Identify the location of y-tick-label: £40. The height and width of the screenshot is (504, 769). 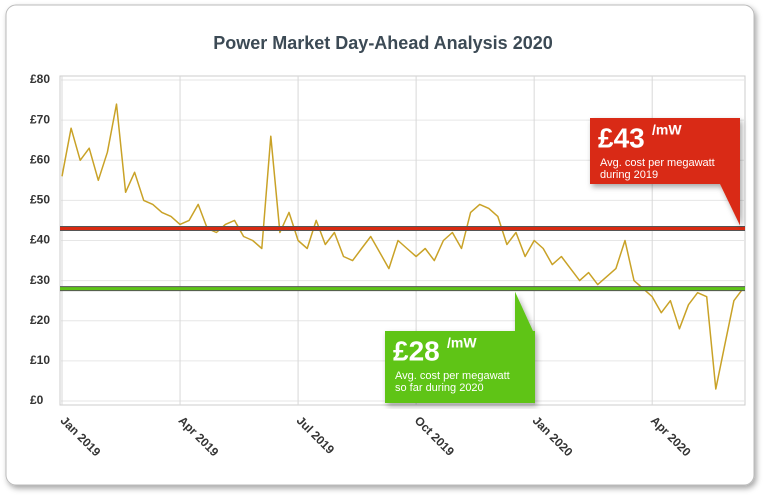
(40, 240).